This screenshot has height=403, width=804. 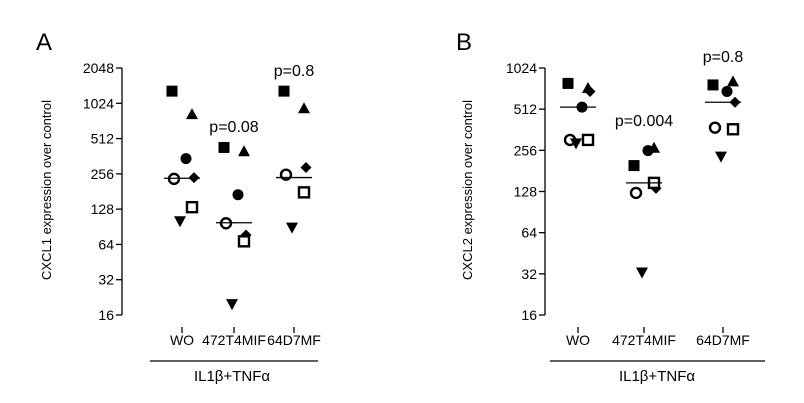 What do you see at coordinates (98, 68) in the screenshot?
I see `y-tick-label: 2048` at bounding box center [98, 68].